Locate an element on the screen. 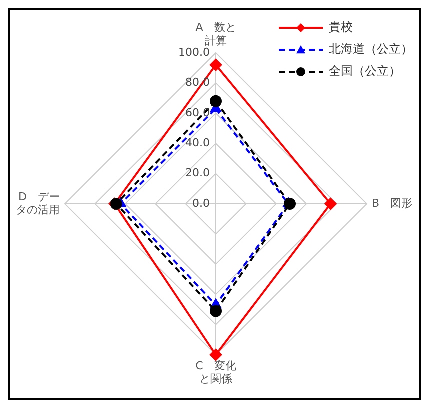 This screenshot has width=433, height=412. spoke-label: D データの活用 is located at coordinates (38, 203).